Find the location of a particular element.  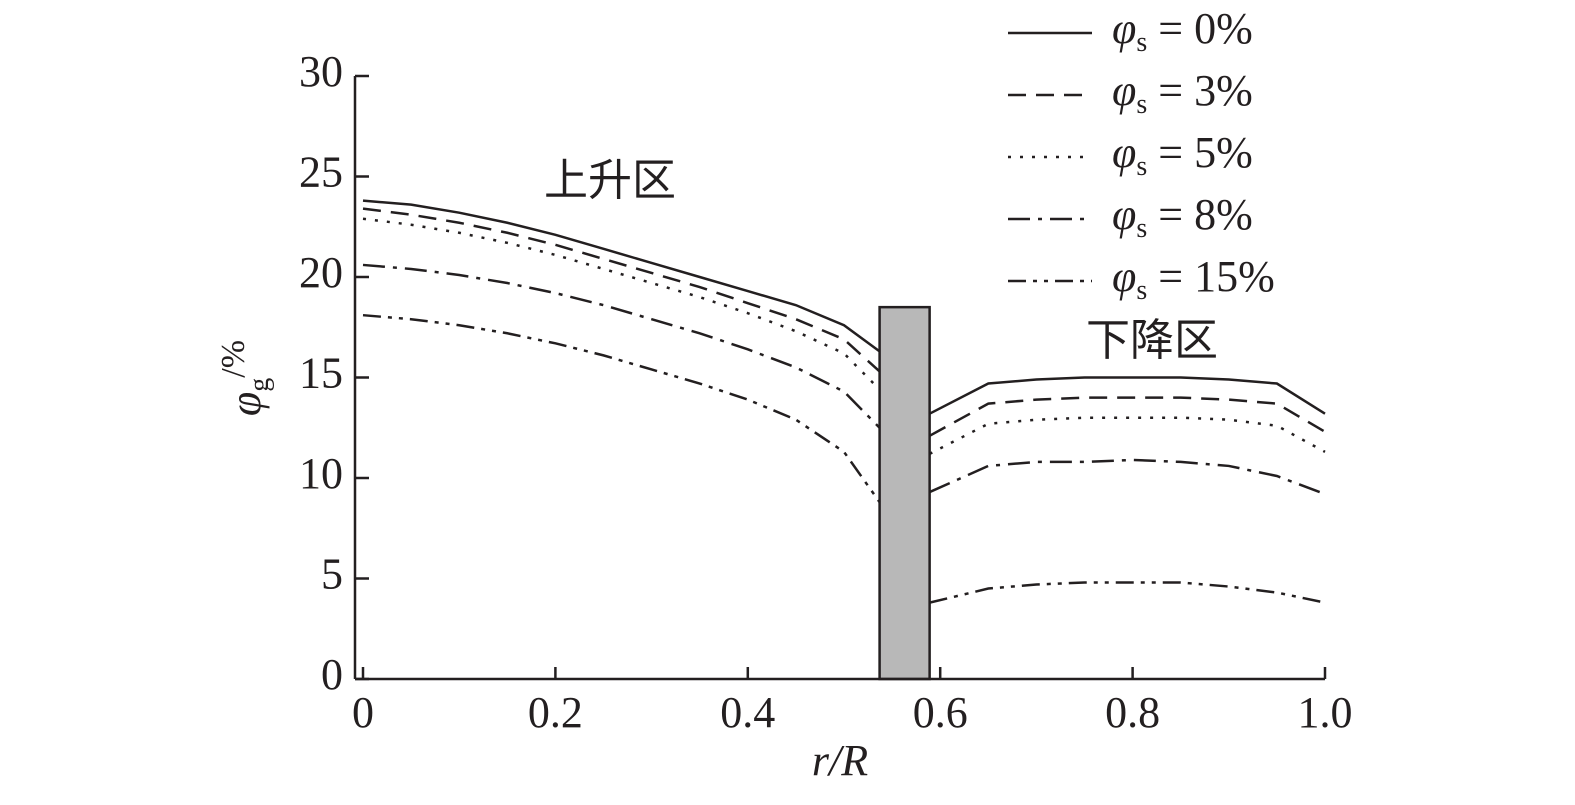

y-tick-label: 15 is located at coordinates (321, 373).